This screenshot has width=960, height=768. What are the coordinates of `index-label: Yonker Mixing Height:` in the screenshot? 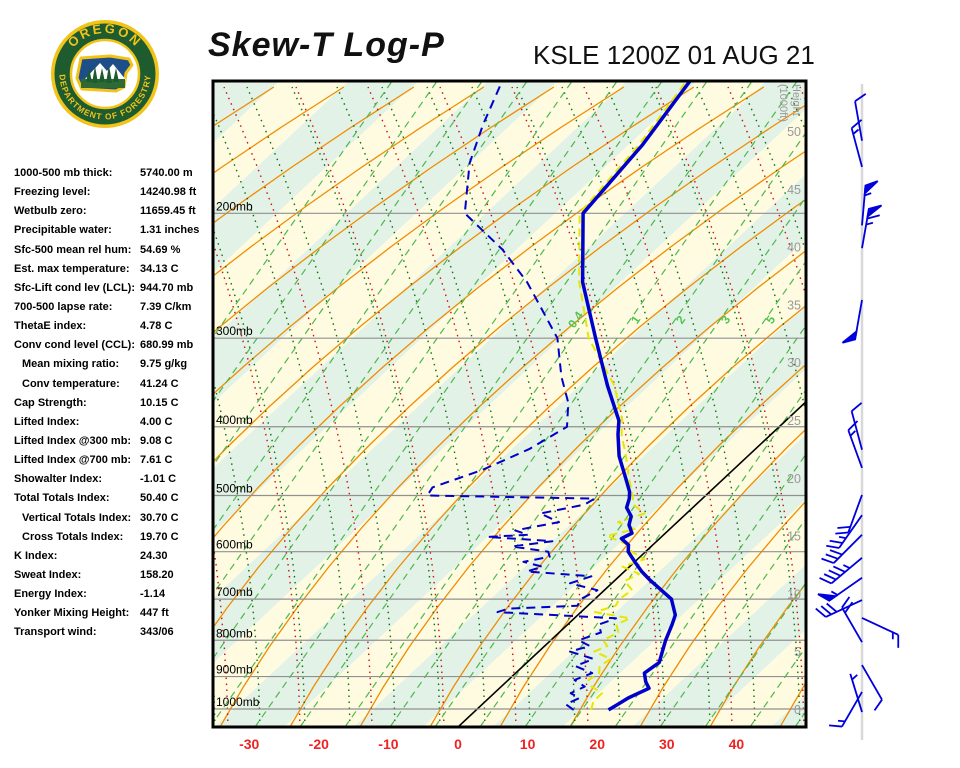 It's located at (72, 613).